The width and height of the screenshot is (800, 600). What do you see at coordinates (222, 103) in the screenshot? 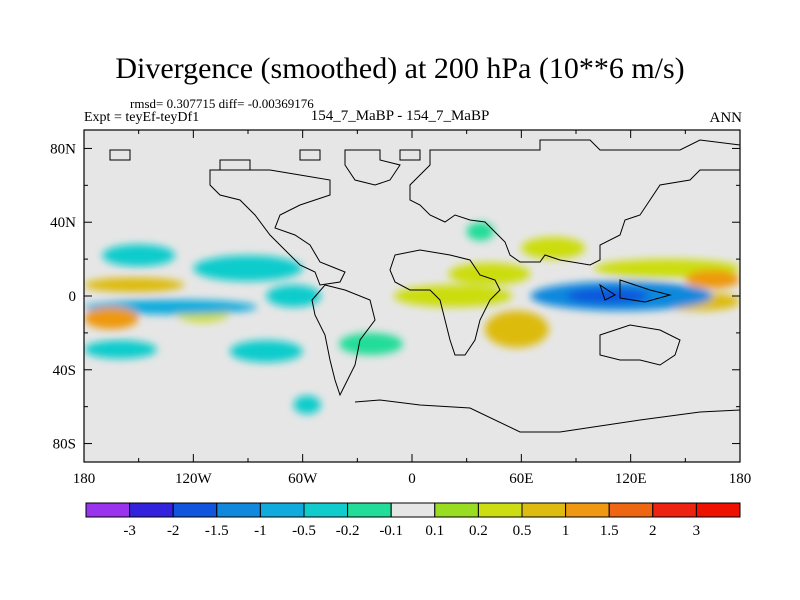
I see `rmsd-diff-stats: rmsd= 0.307715 diff= -0.00369176` at bounding box center [222, 103].